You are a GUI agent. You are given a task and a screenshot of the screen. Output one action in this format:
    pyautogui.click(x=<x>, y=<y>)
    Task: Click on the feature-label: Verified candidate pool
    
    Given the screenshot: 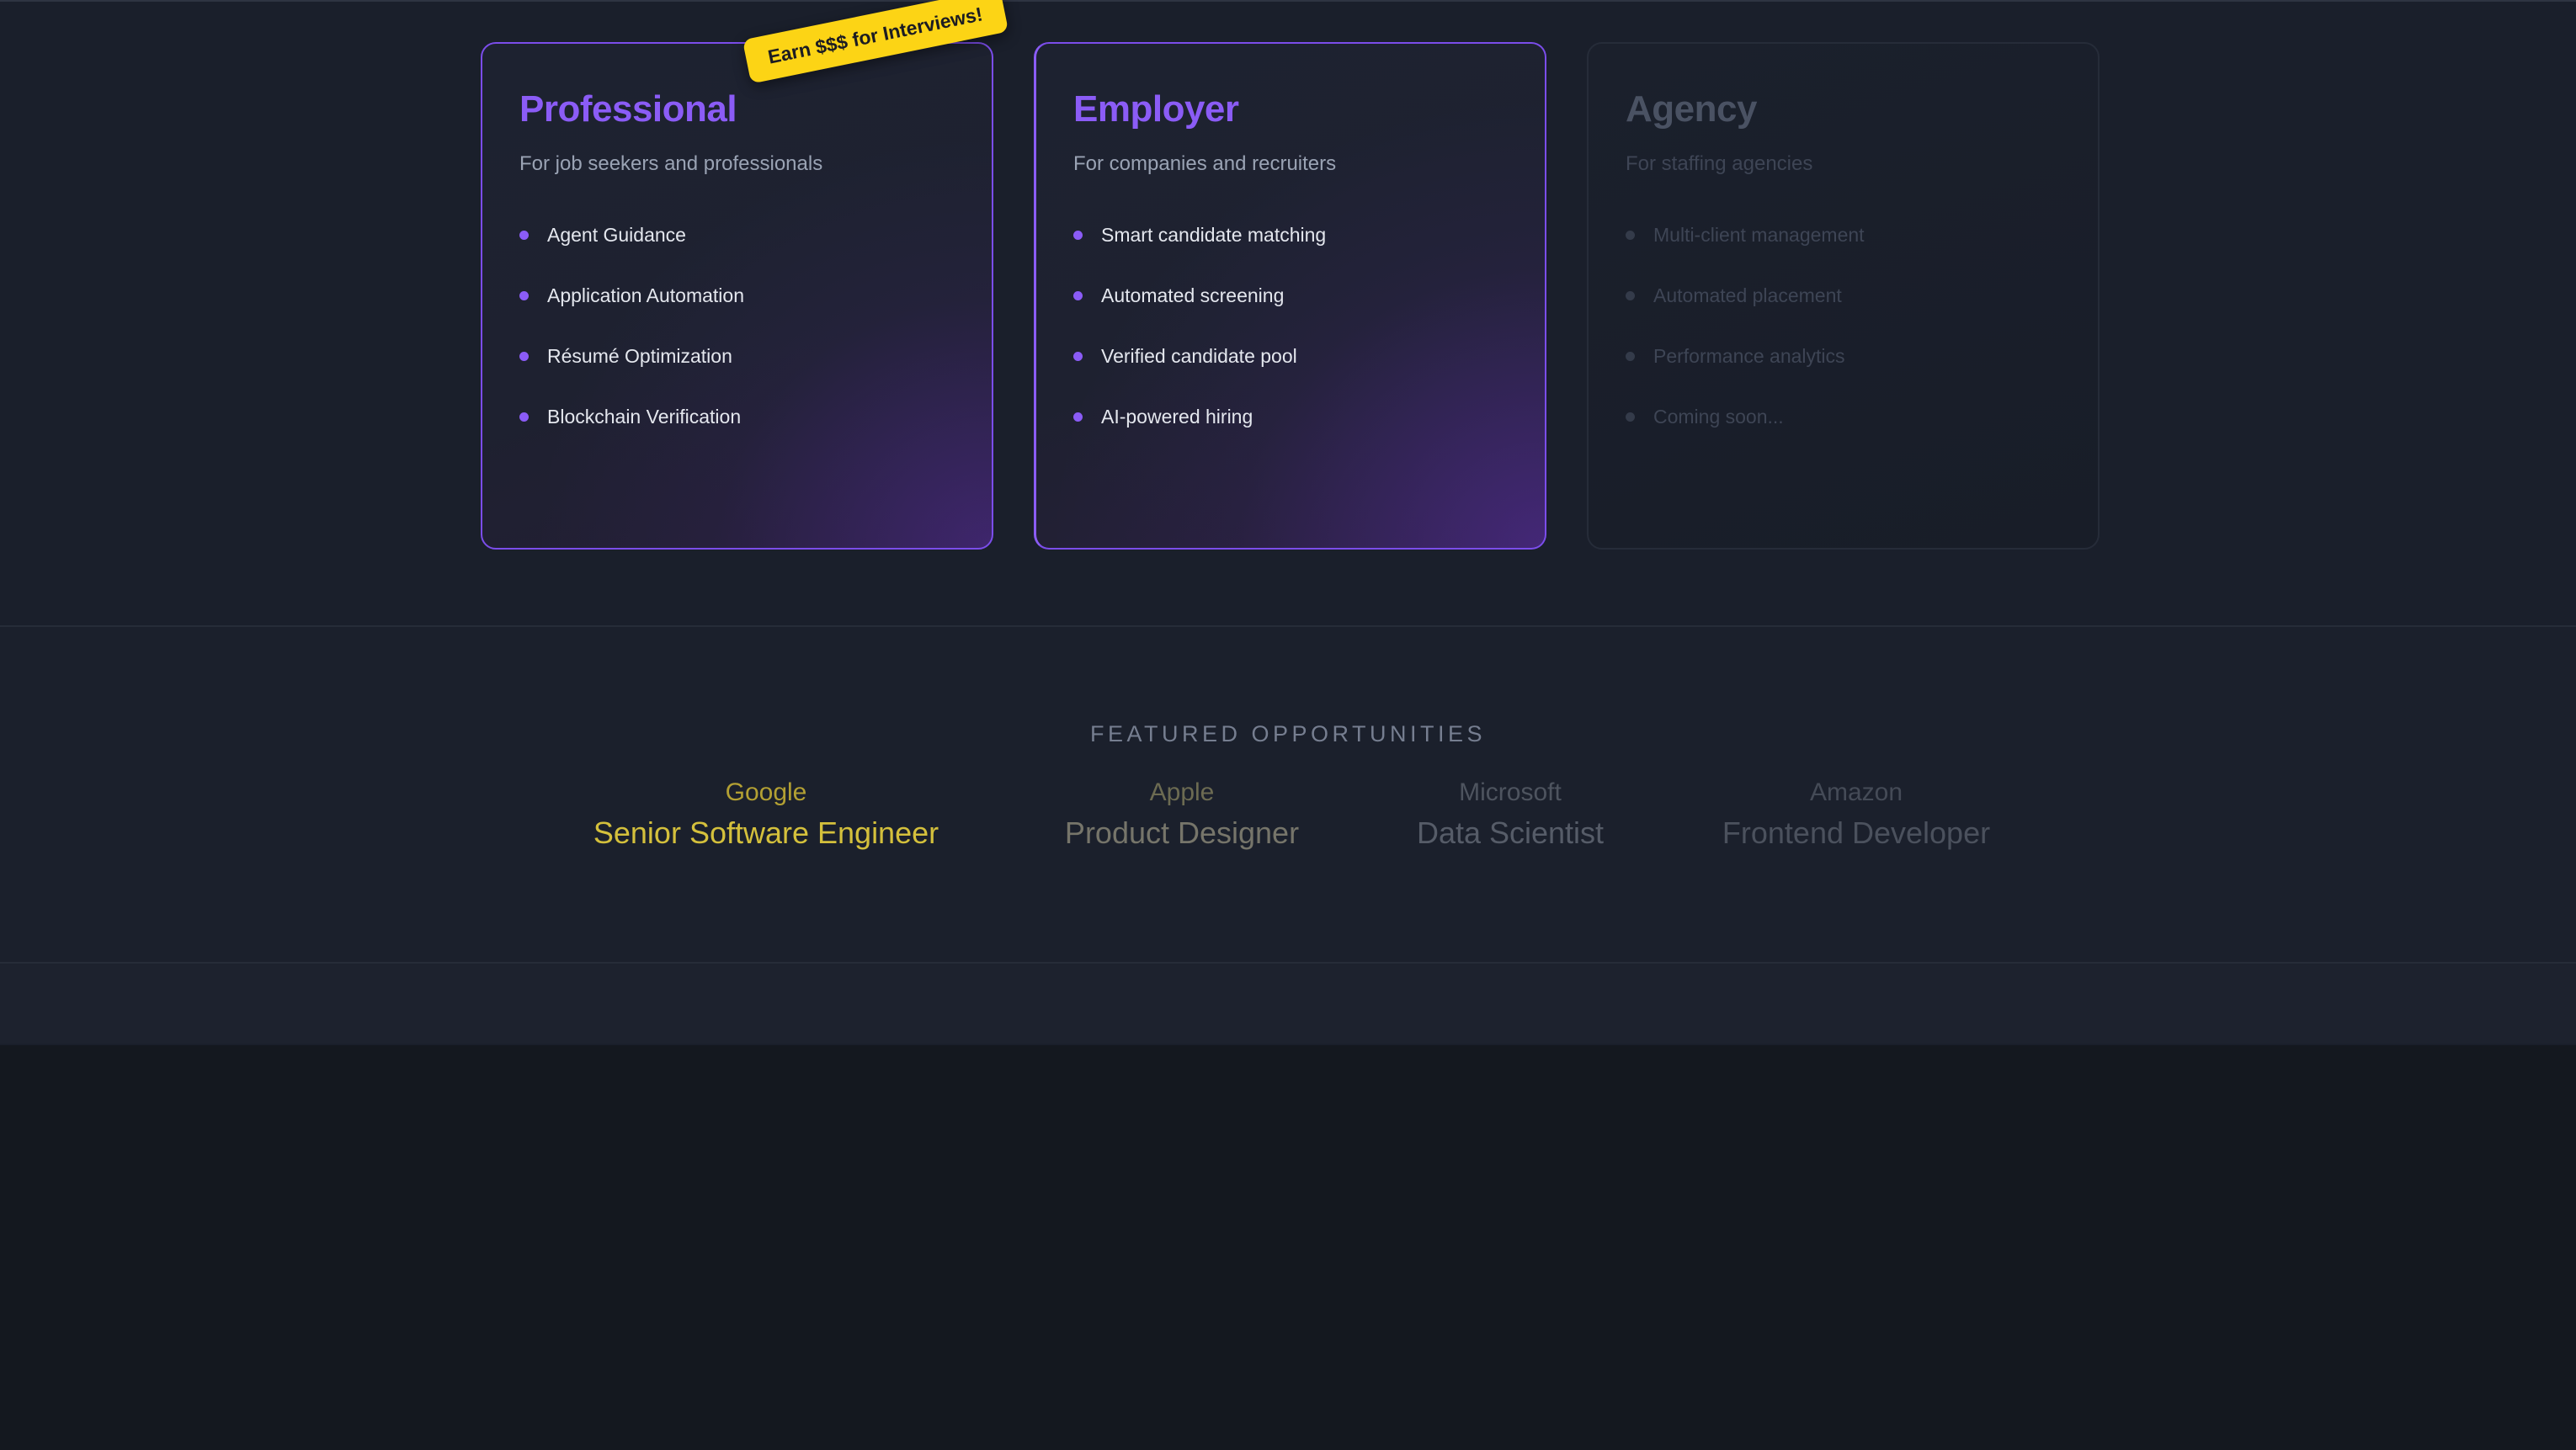 What is the action you would take?
    pyautogui.click(x=1199, y=355)
    